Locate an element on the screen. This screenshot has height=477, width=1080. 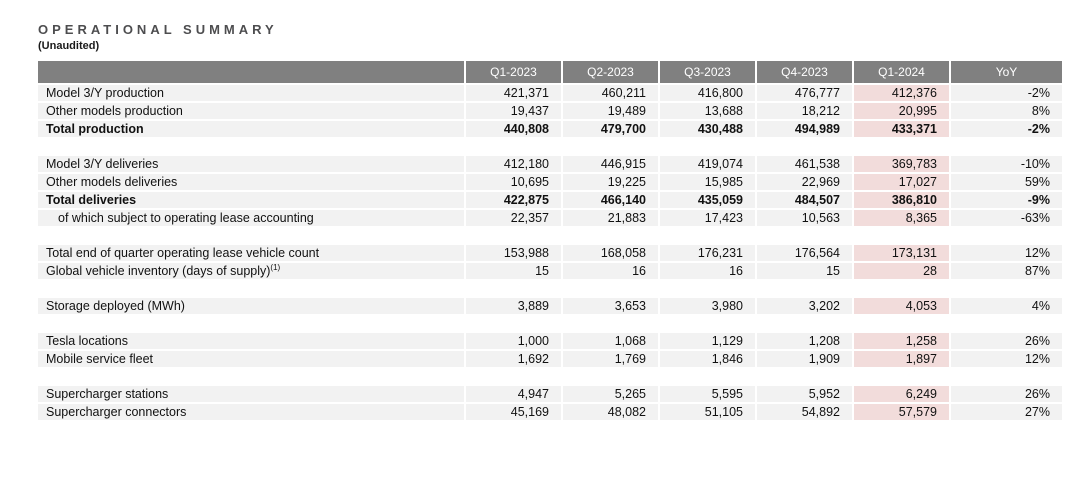
cell-highlighted: 28 is located at coordinates (902, 271).